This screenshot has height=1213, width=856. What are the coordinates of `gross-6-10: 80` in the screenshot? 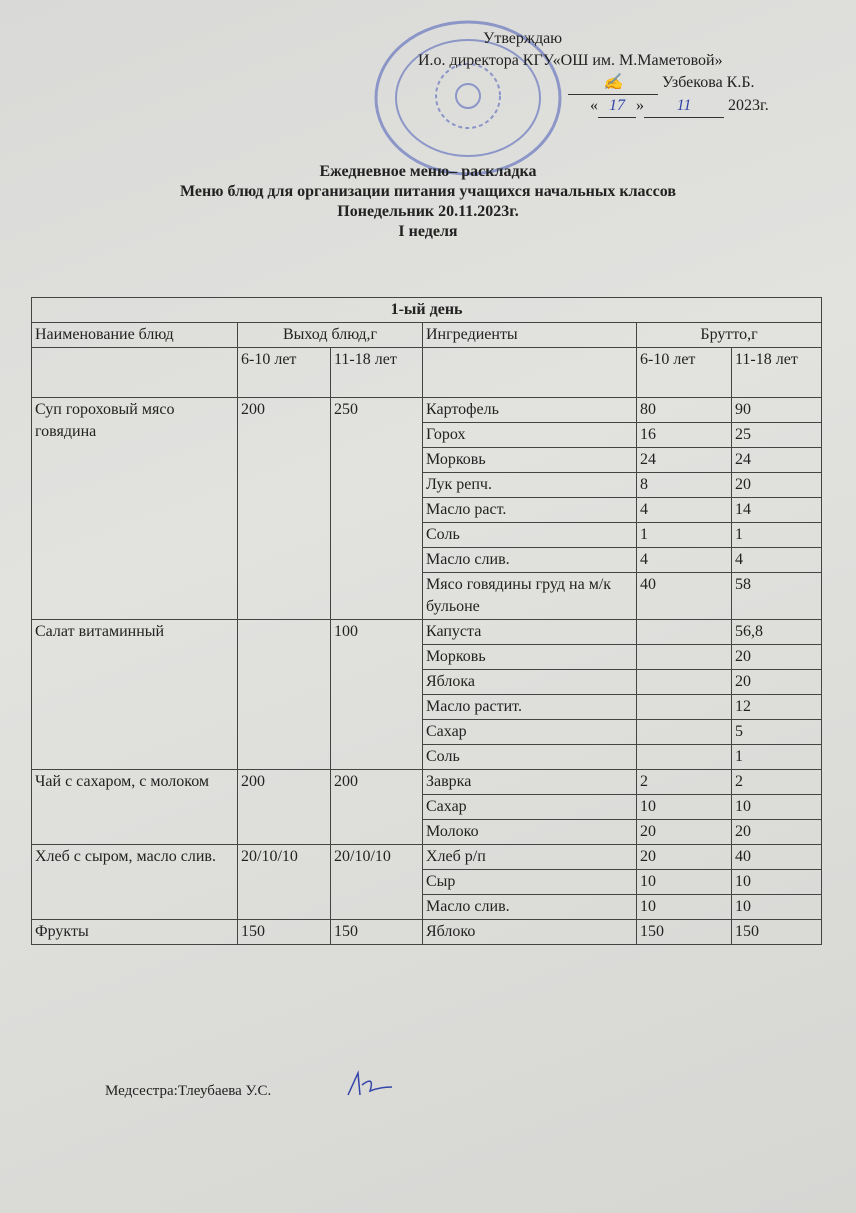 It's located at (684, 410).